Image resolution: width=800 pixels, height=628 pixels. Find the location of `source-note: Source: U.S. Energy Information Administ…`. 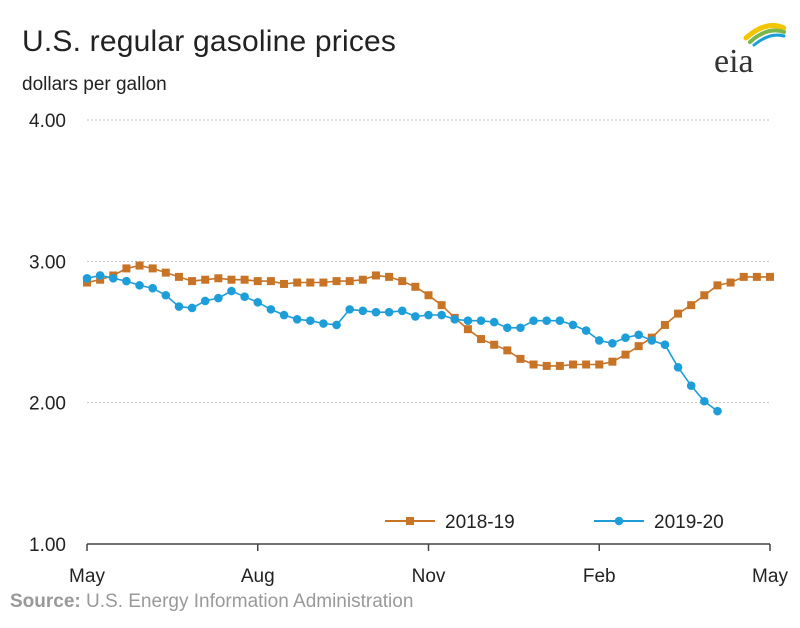

source-note: Source: U.S. Energy Information Administ… is located at coordinates (211, 602).